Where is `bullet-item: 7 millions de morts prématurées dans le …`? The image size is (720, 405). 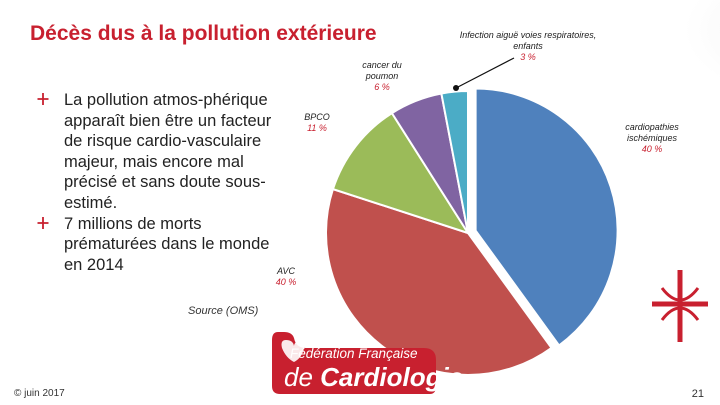
bullet-item: 7 millions de morts prématurées dans le … is located at coordinates (156, 245).